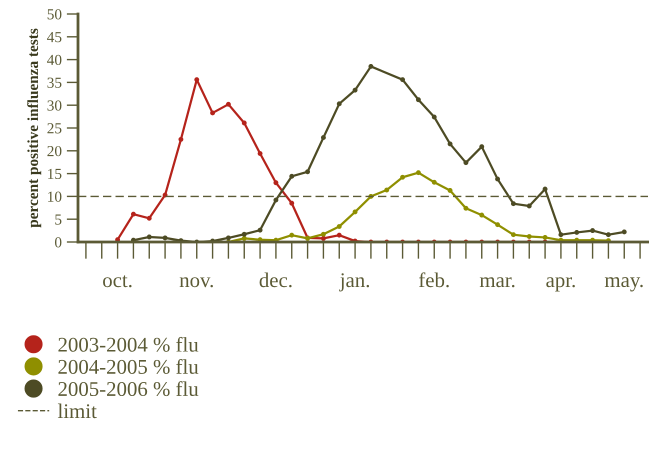 The width and height of the screenshot is (649, 452). I want to click on y-tick-label: 50, so click(55, 14).